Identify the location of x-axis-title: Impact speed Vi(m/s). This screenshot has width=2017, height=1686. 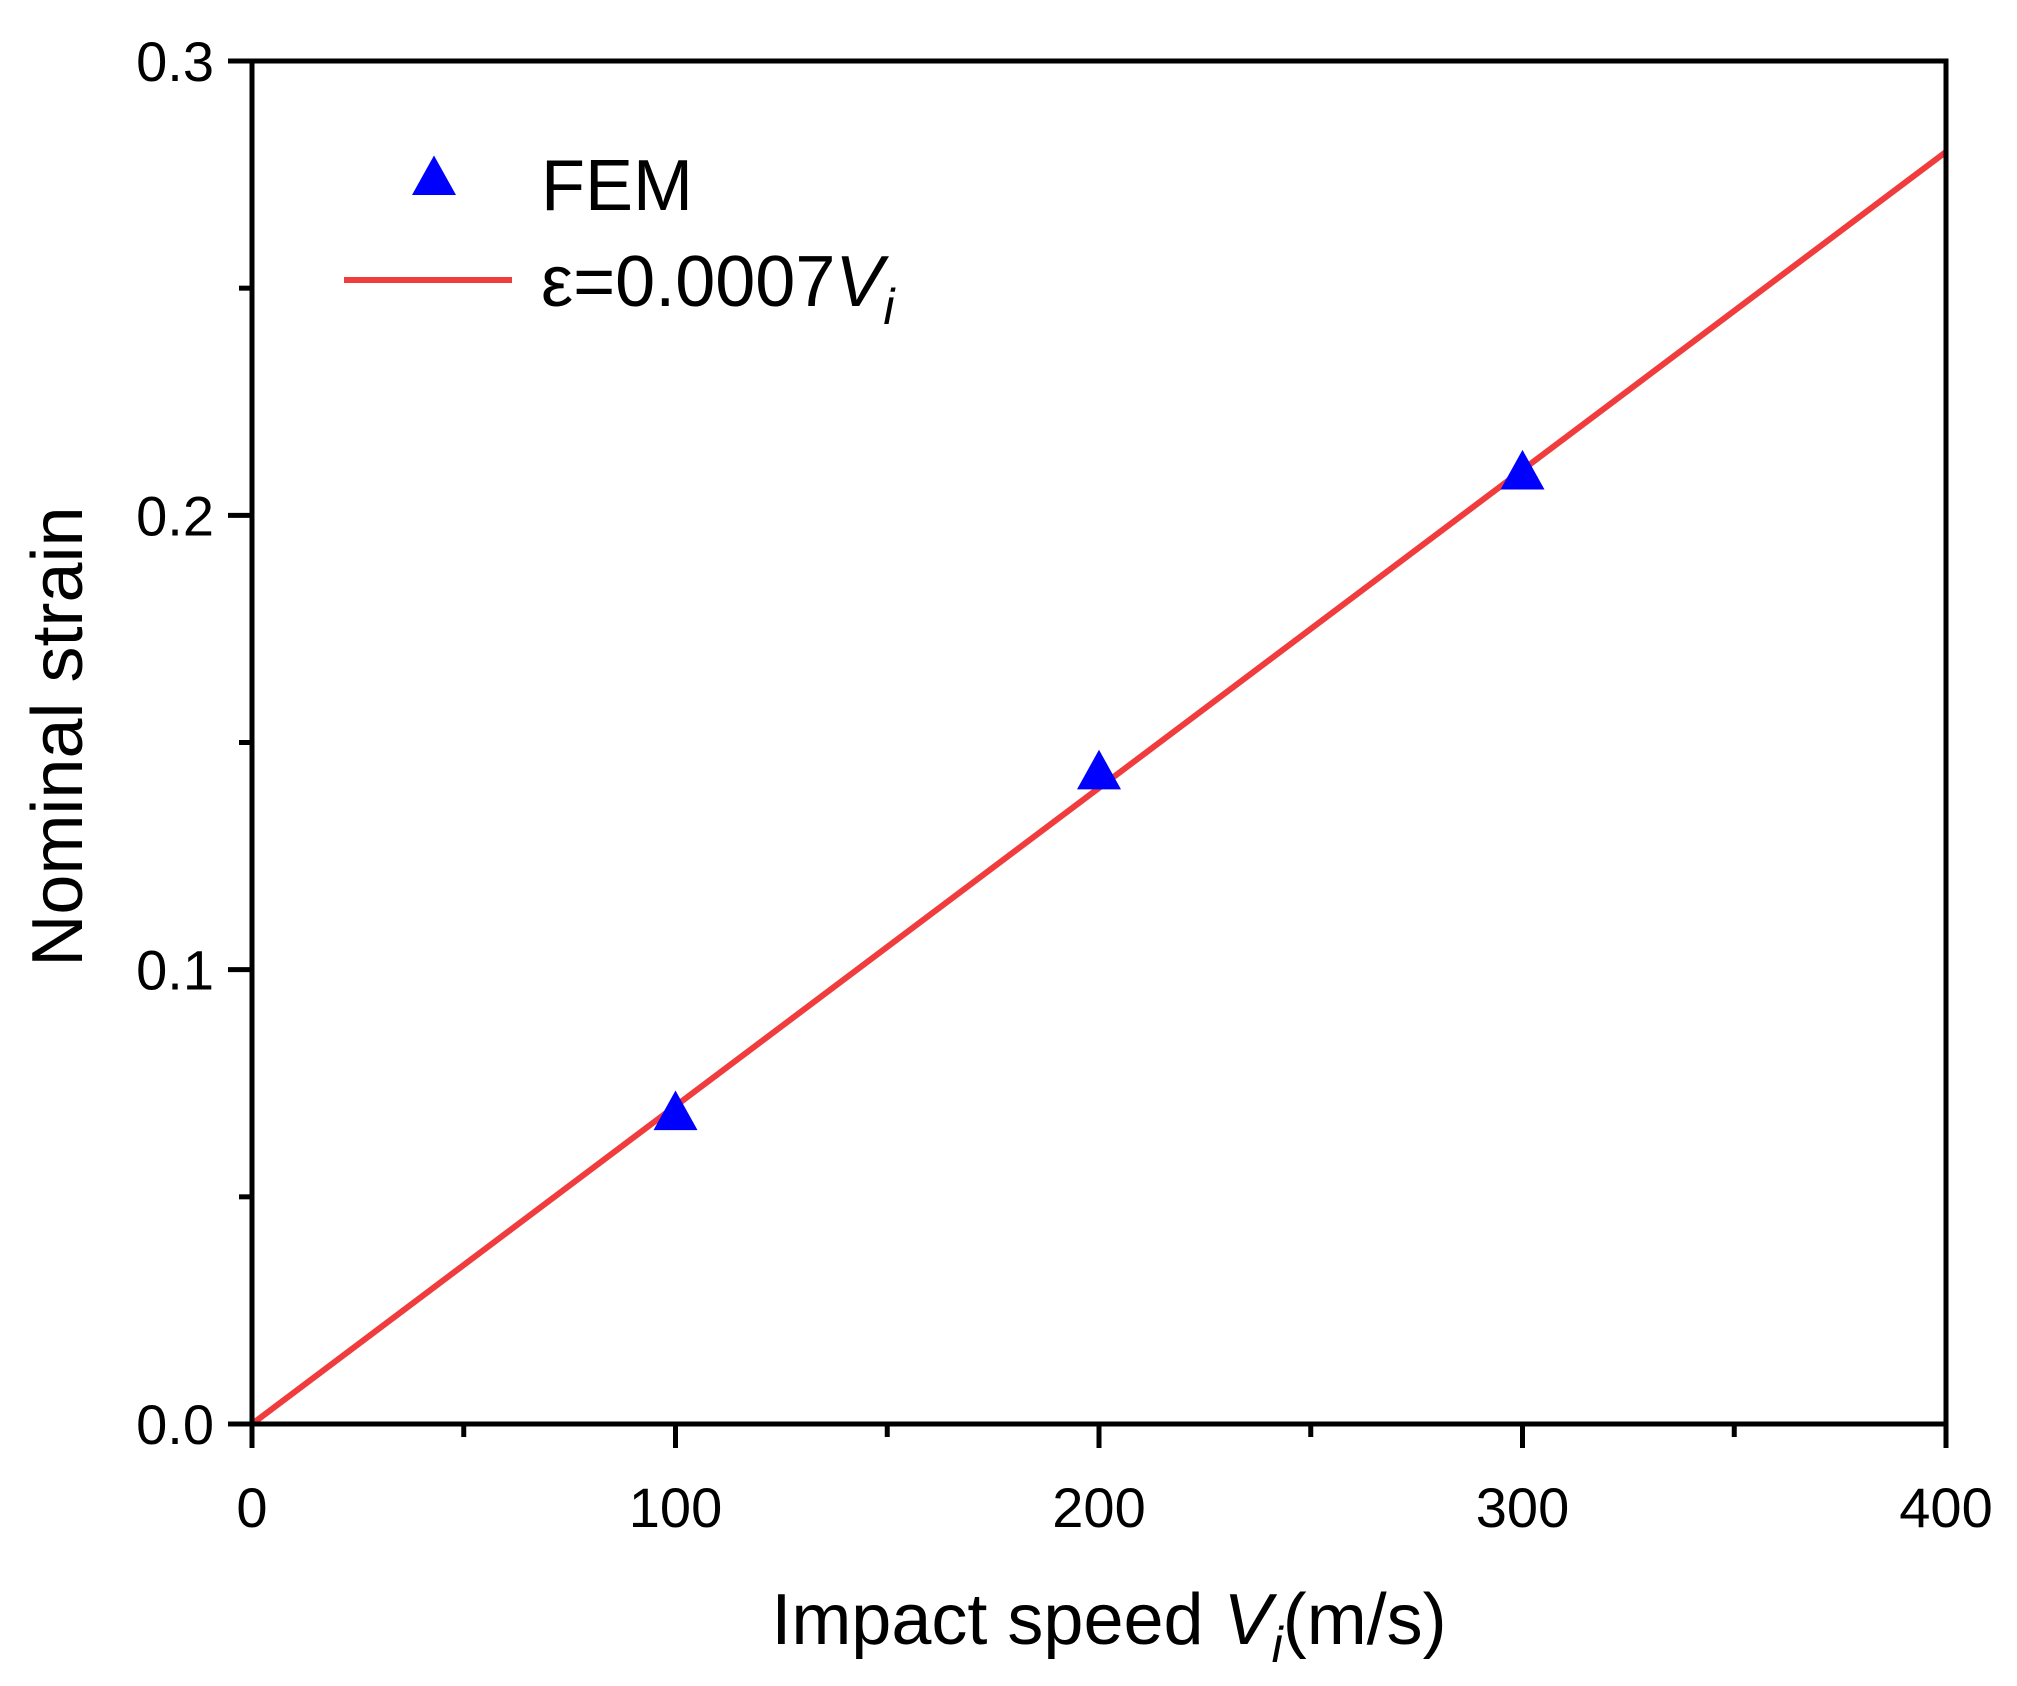
(1108, 1626).